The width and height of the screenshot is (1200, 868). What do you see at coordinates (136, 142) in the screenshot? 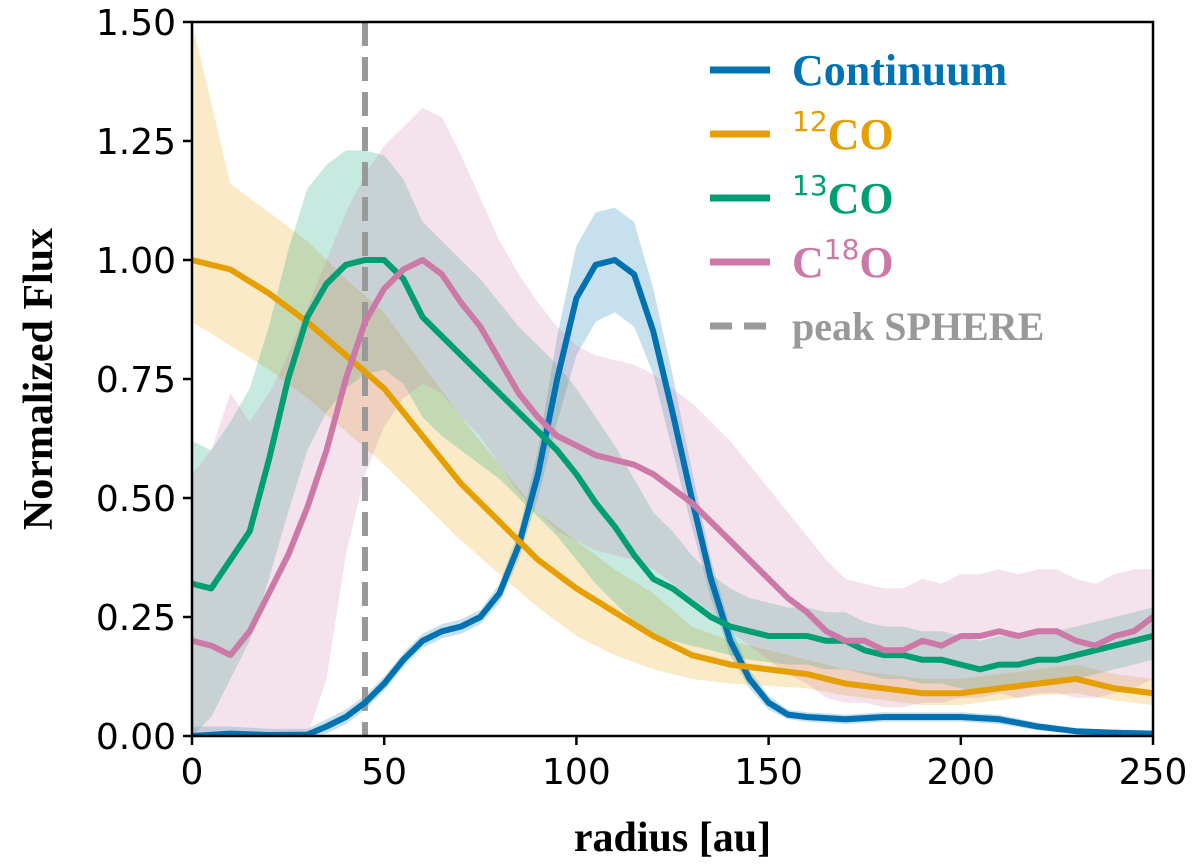
I see `y-tick-label: 1.25` at bounding box center [136, 142].